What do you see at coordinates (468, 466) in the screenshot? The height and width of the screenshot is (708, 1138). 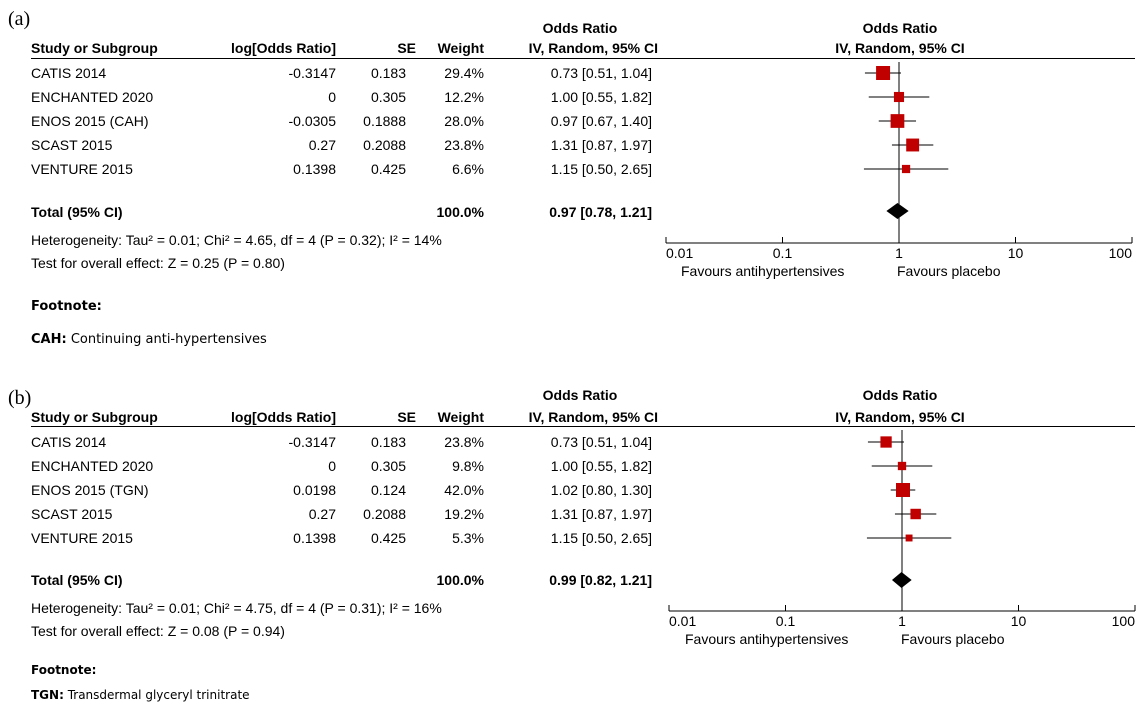 I see `study-weight: 9.8%` at bounding box center [468, 466].